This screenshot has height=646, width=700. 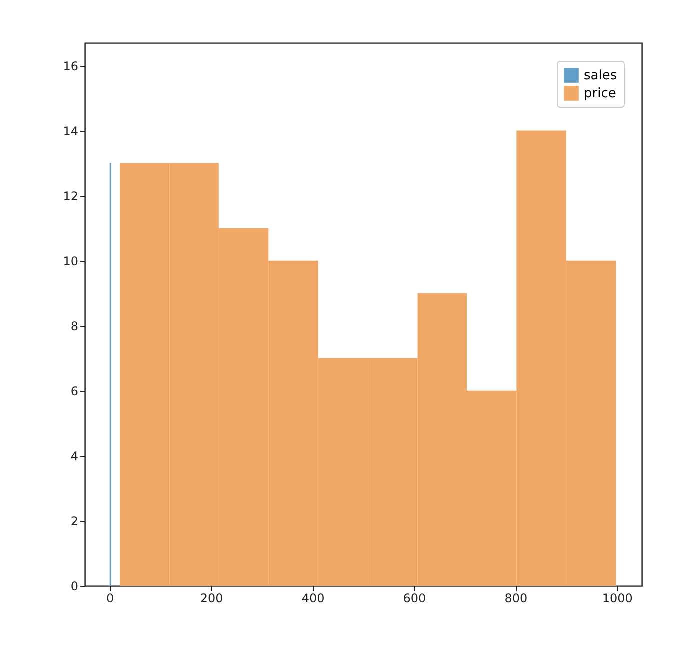 What do you see at coordinates (74, 521) in the screenshot?
I see `y-tick-label: 2` at bounding box center [74, 521].